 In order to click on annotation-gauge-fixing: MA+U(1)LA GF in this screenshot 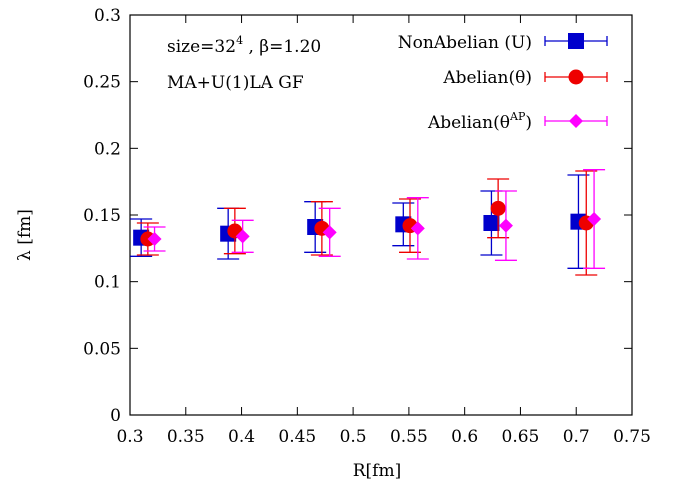, I will do `click(235, 83)`.